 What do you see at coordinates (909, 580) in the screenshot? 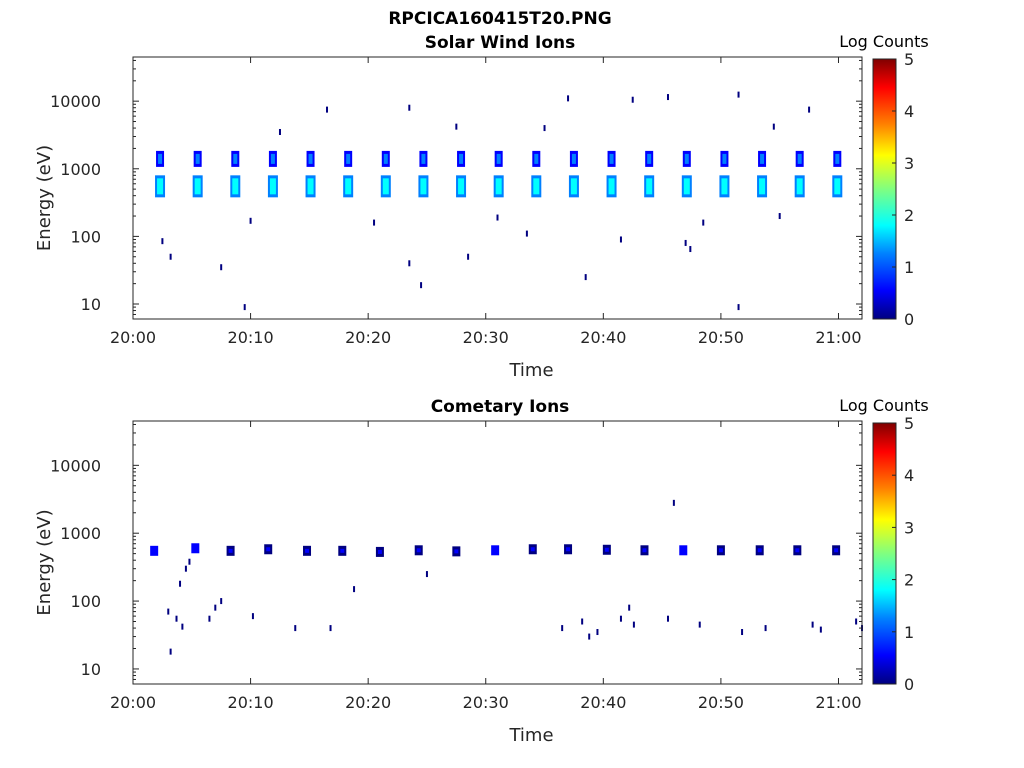
I see `colorbar-tick-label: 2` at bounding box center [909, 580].